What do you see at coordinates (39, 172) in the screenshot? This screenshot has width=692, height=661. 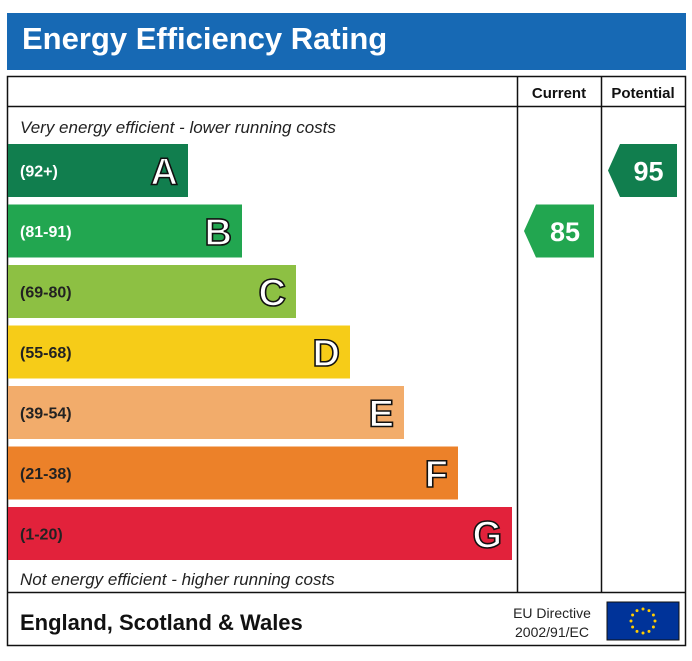 I see `band-range-a: (92+)` at bounding box center [39, 172].